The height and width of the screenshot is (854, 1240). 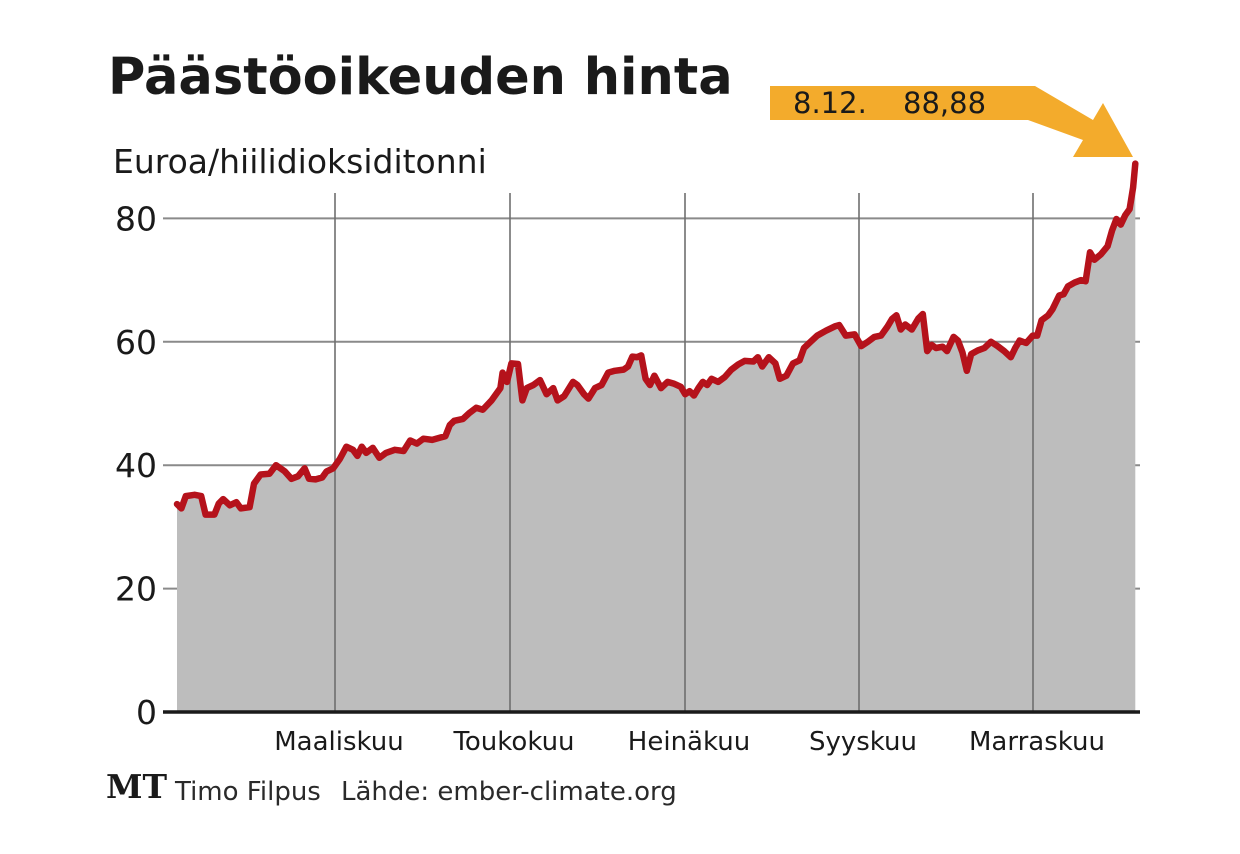 I want to click on x-tick-marraskuu: Marraskuu, so click(x=1037, y=742).